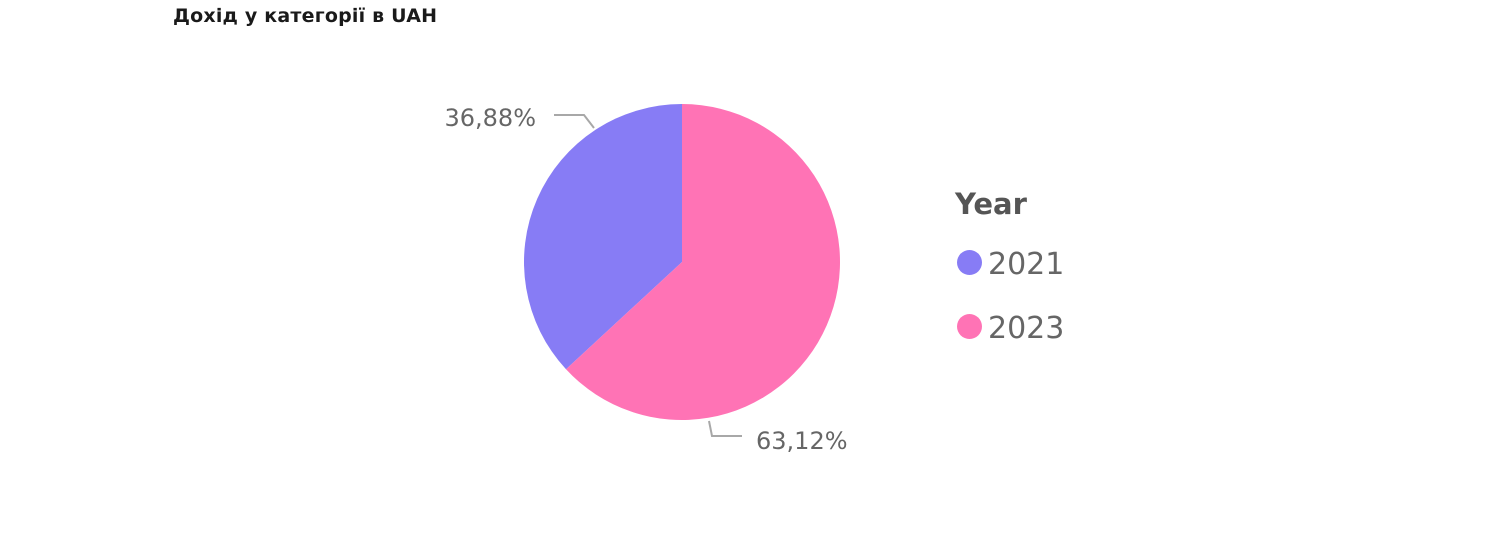  What do you see at coordinates (574, 121) in the screenshot?
I see `leader-line-2021` at bounding box center [574, 121].